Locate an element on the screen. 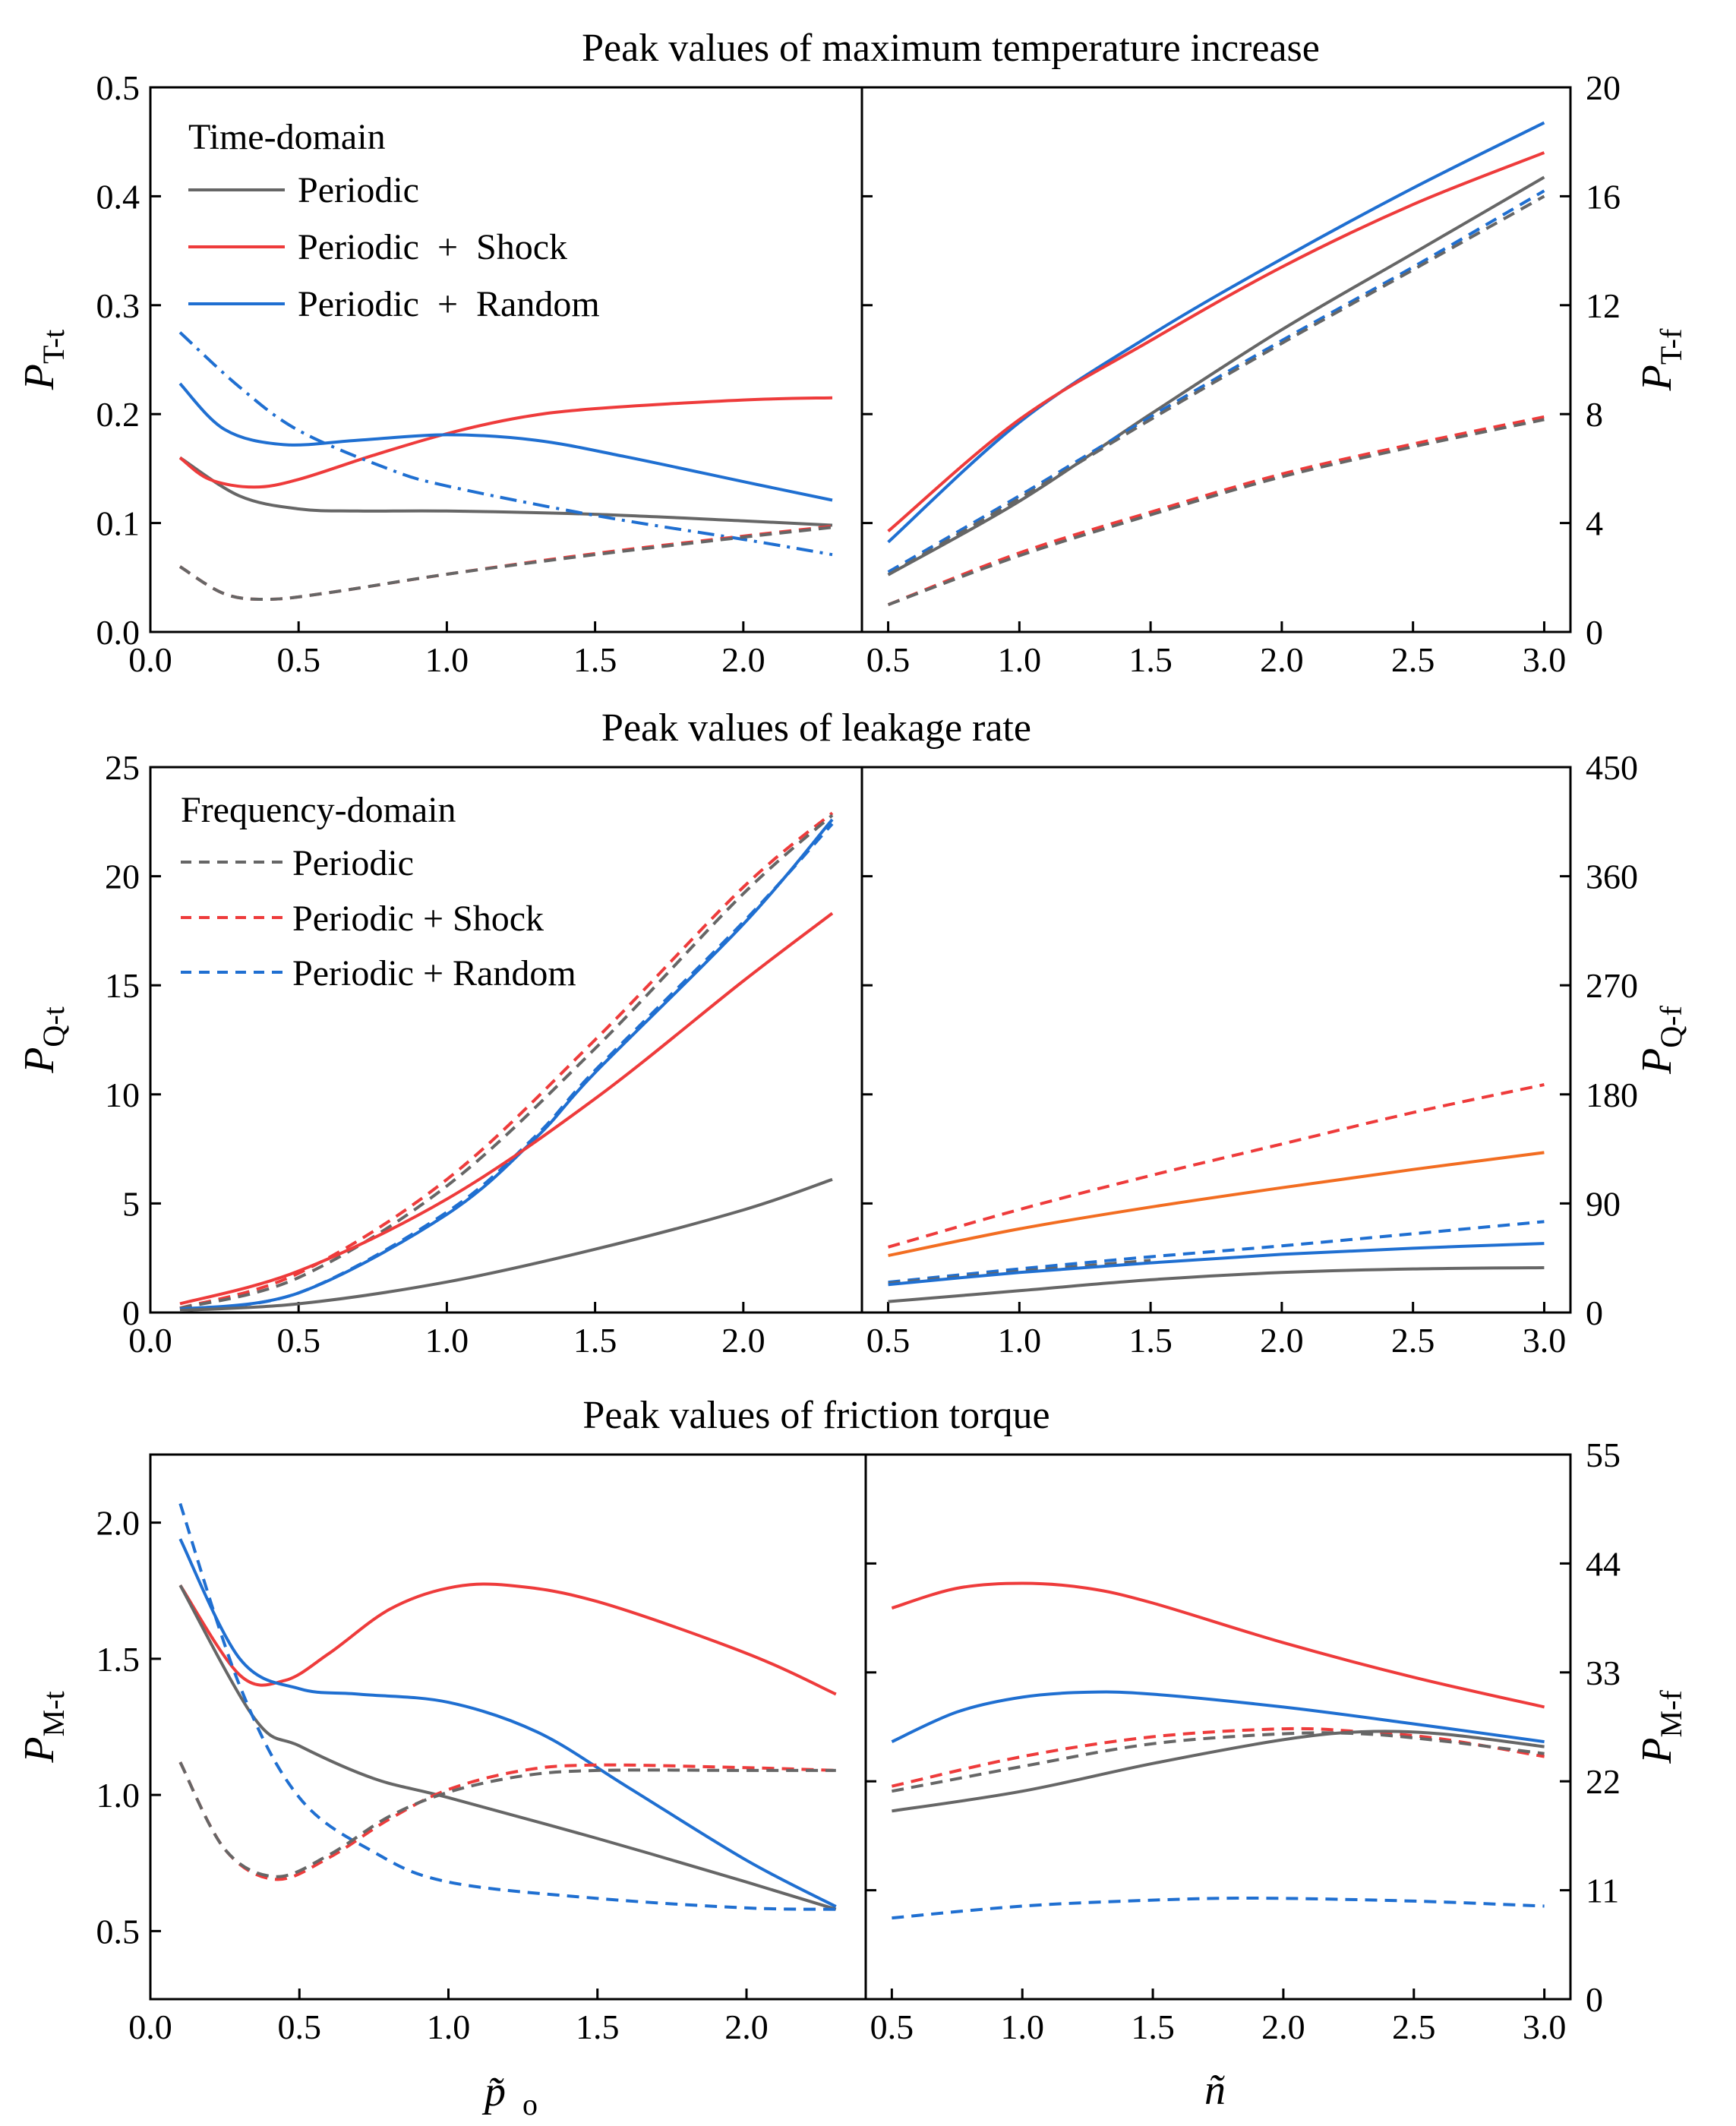 The height and width of the screenshot is (2126, 1736). legend-freq-label-periodic: Periodic is located at coordinates (353, 863).